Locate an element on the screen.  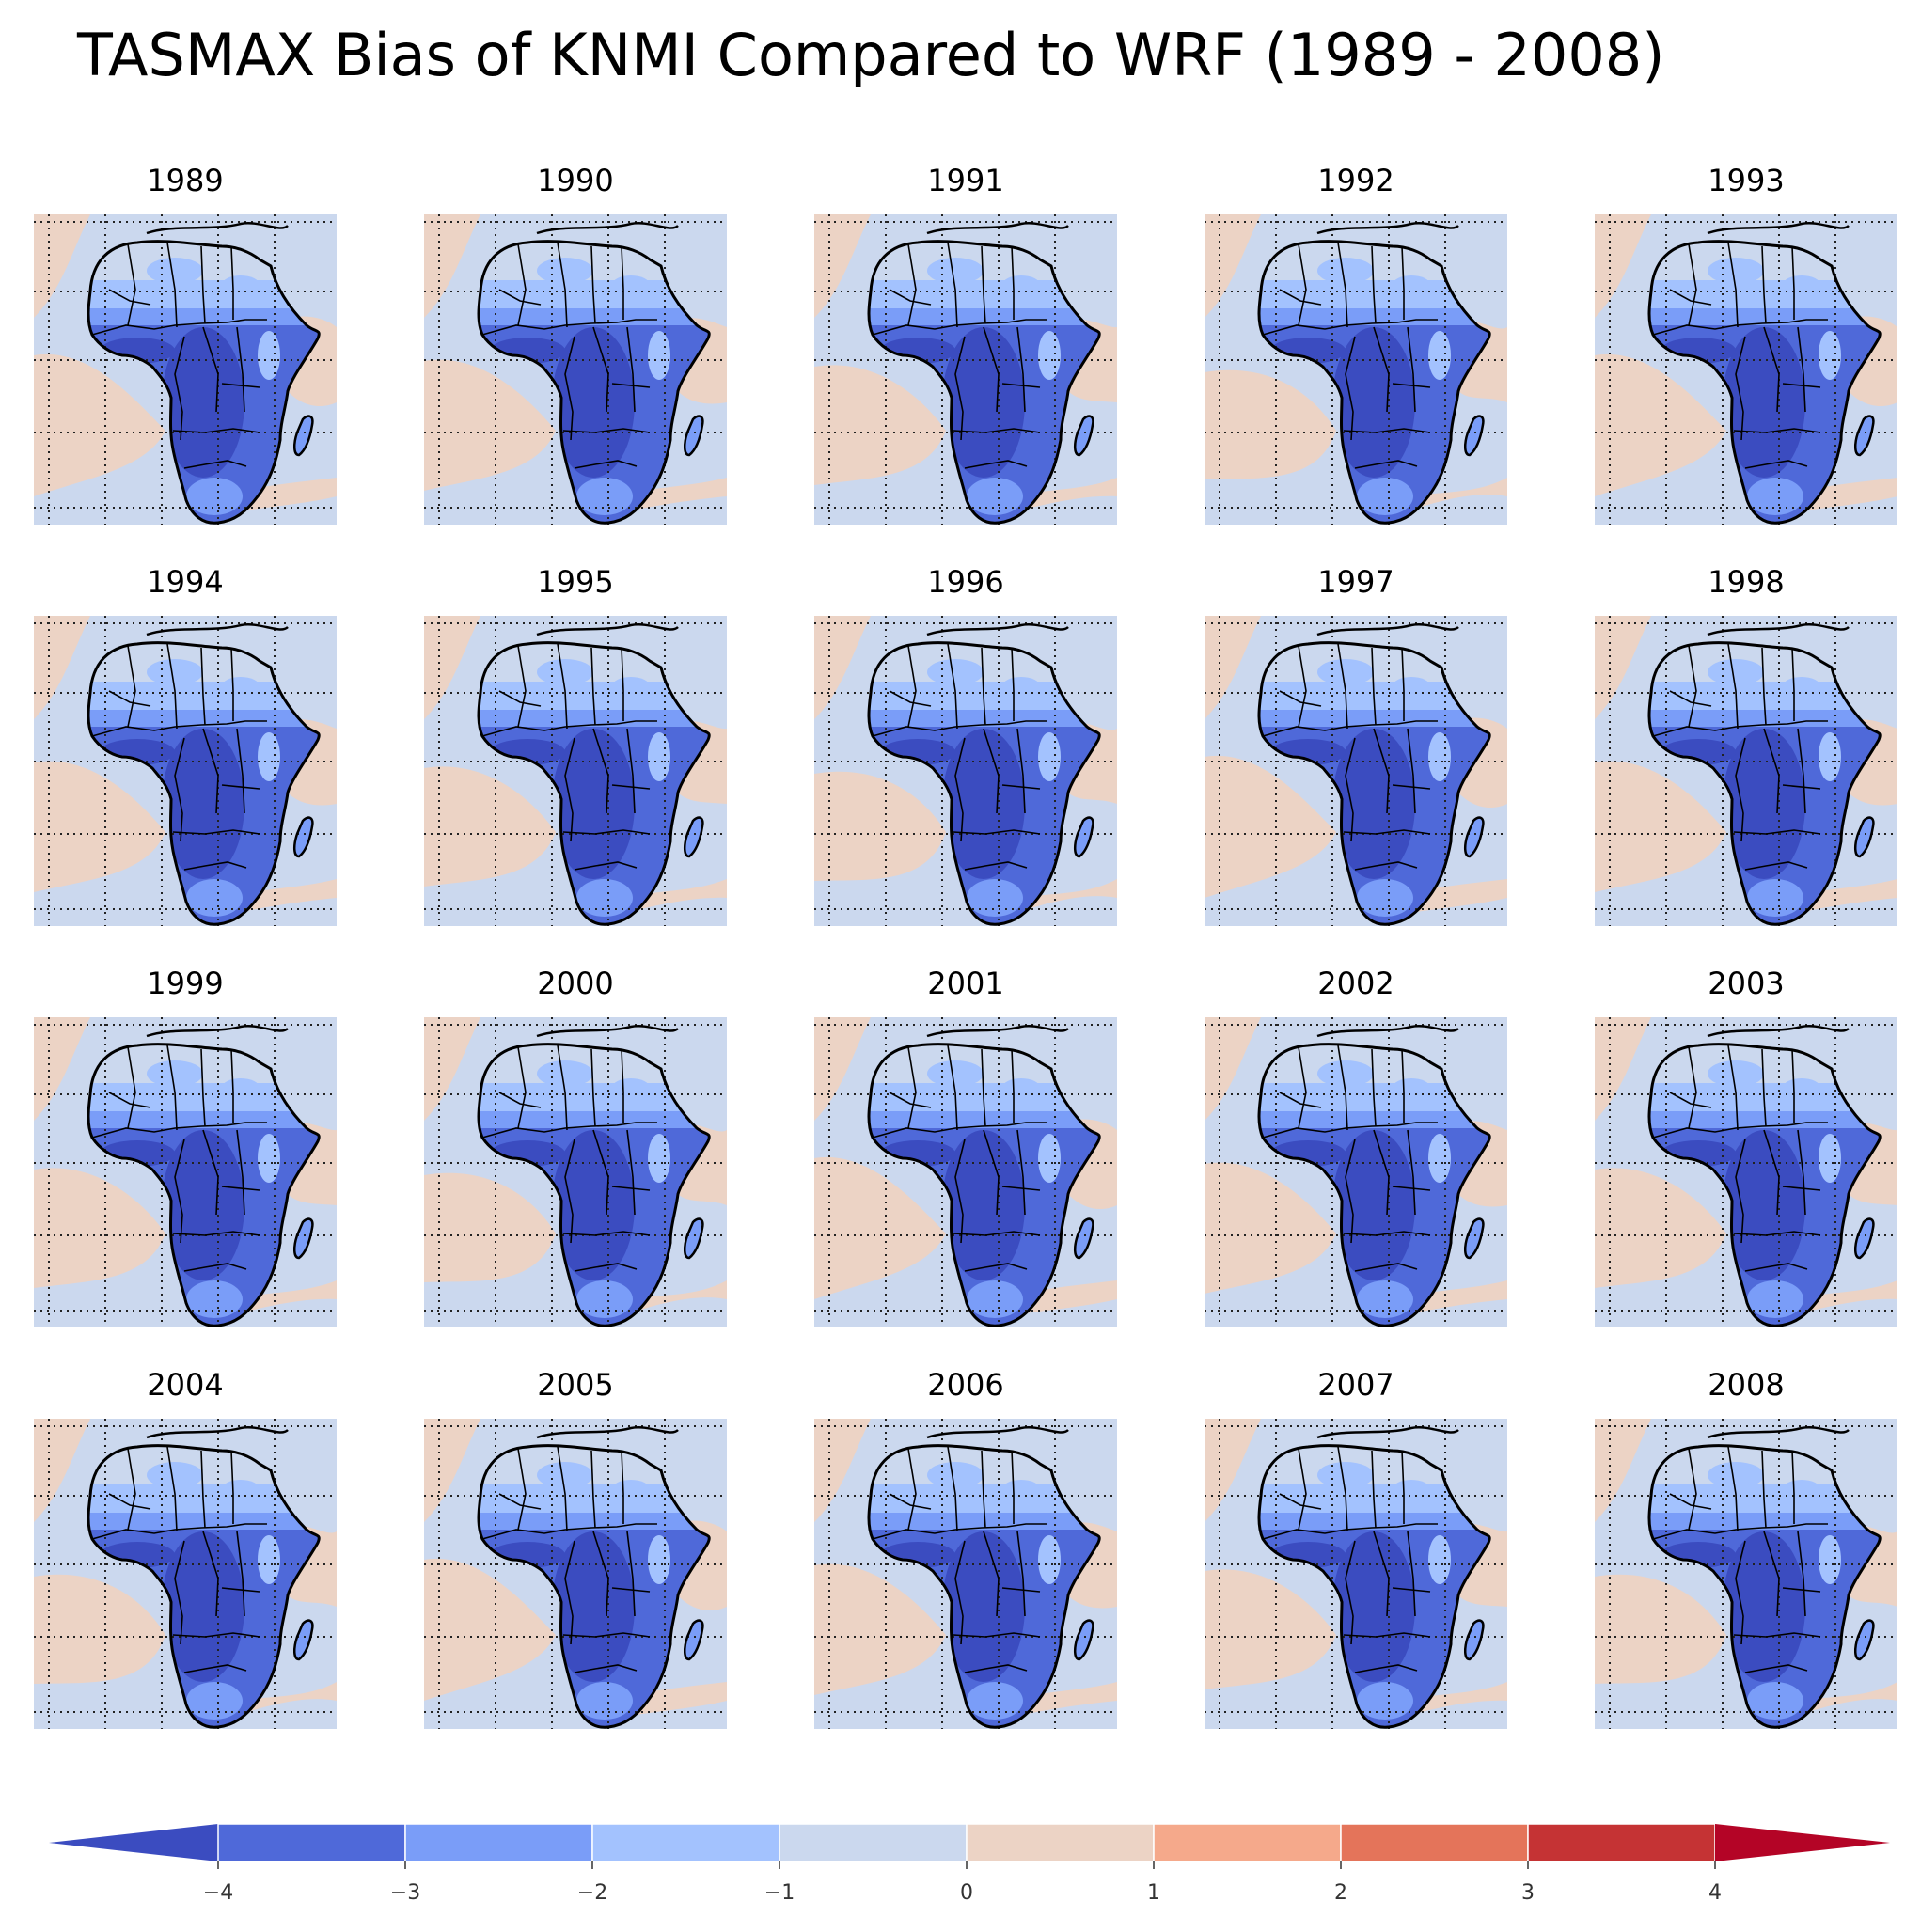
map-panel-1989: 1989 is located at coordinates (185, 344).